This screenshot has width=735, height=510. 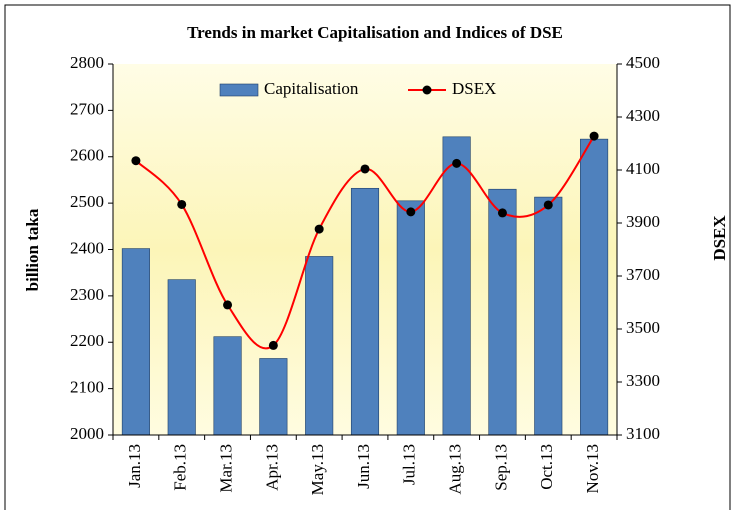 I want to click on y2-tick-label: 3900, so click(x=643, y=221).